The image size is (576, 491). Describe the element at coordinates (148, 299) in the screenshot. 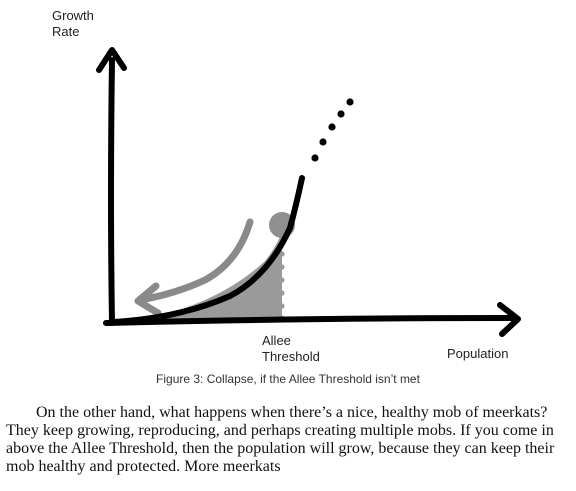

I see `collapse-arrow-head` at that location.